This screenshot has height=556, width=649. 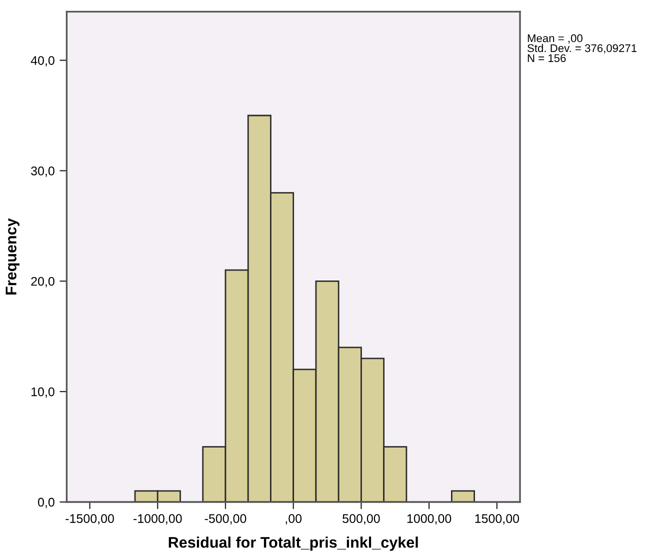 I want to click on x-tick-label: -1500,00, so click(x=90, y=519).